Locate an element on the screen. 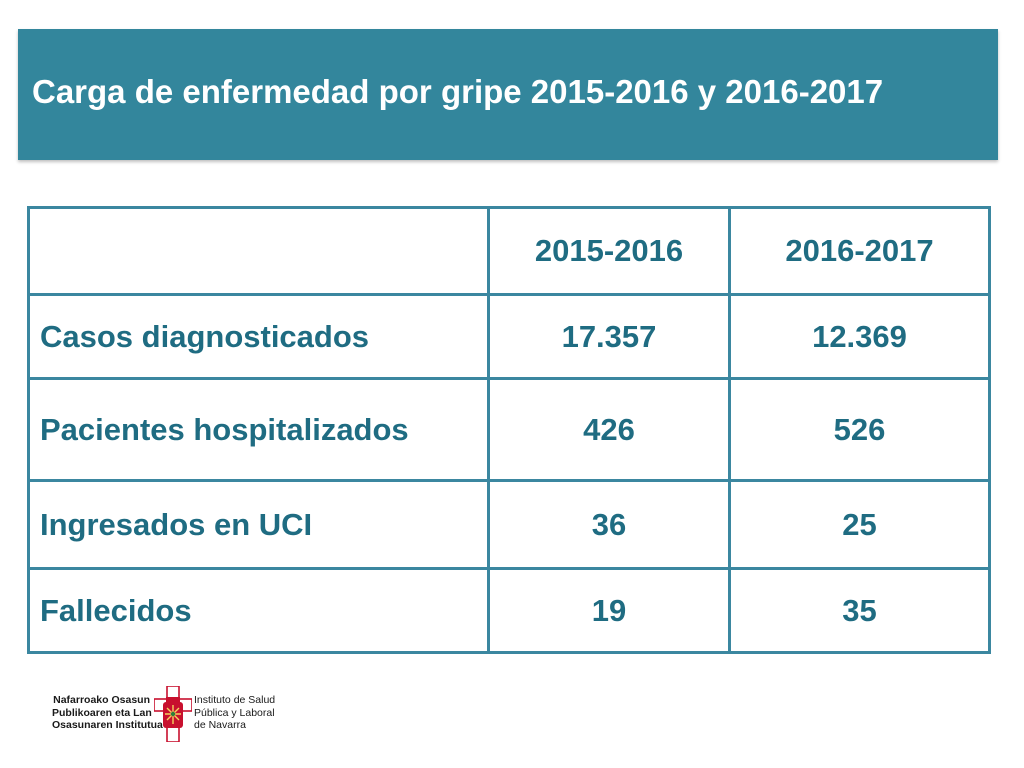  row-value-2016-2017: 12.369 is located at coordinates (859, 336).